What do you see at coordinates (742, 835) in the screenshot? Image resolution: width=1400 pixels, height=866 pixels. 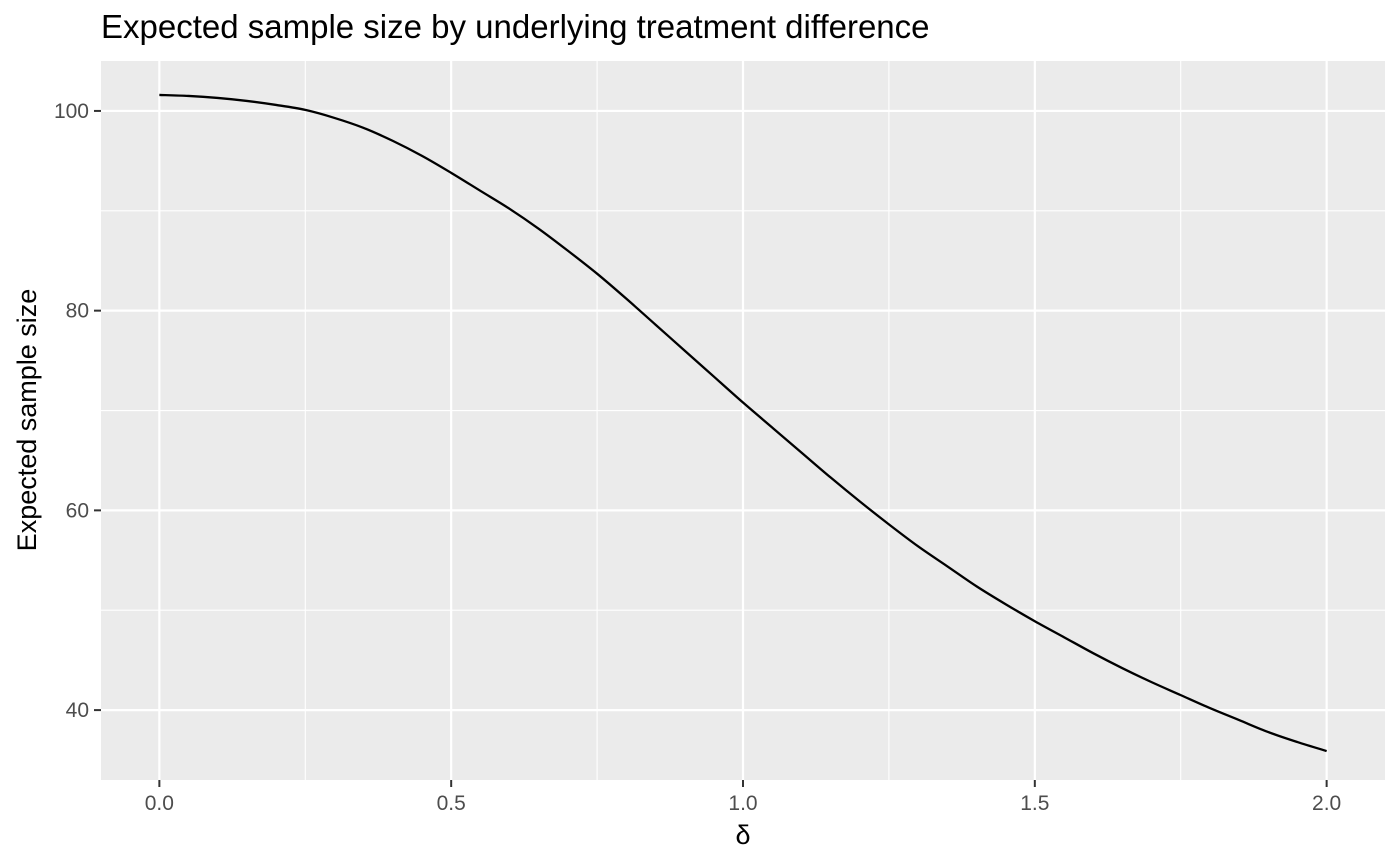 I see `x-axis-title: δ` at bounding box center [742, 835].